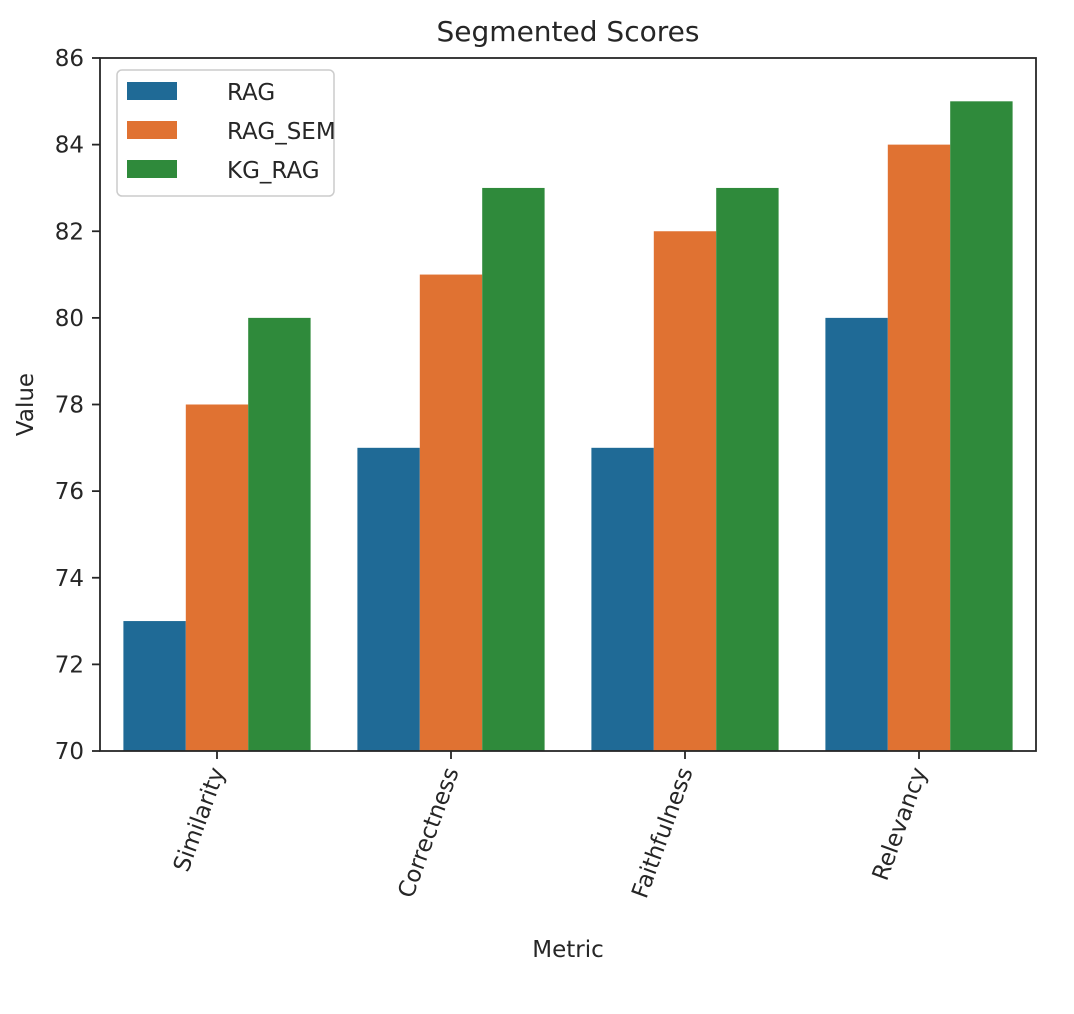  Describe the element at coordinates (281, 132) in the screenshot. I see `legend-label-rag-sem: RAG_SEM` at that location.